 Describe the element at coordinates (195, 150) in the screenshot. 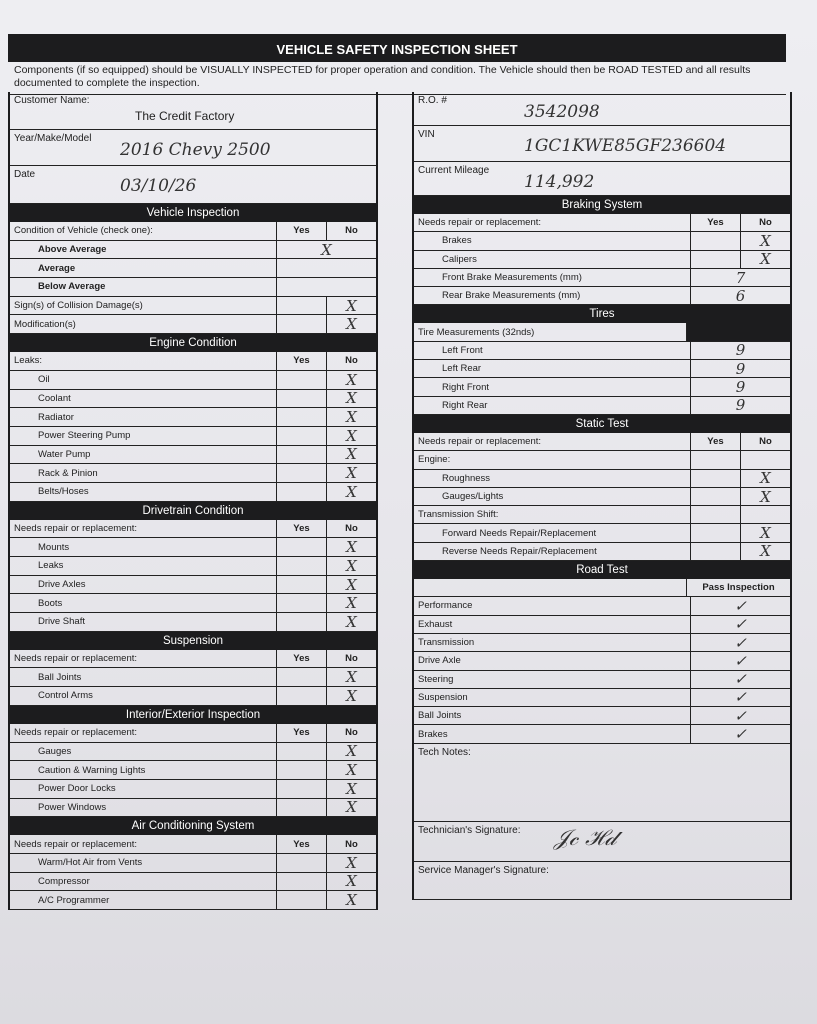

I see `field-value: 2016 Chevy 2500` at that location.